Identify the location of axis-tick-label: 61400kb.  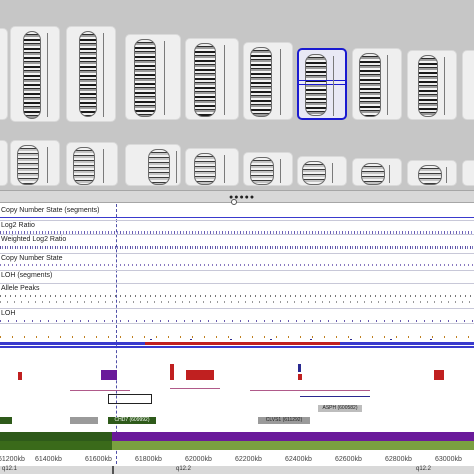
(48, 459).